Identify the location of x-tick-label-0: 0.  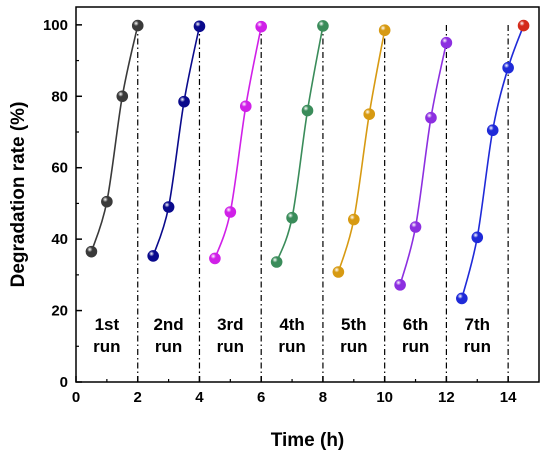
(76, 397).